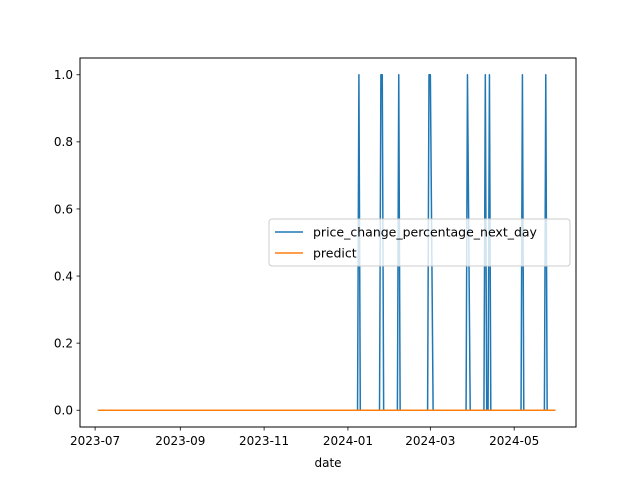 This screenshot has width=640, height=480. Describe the element at coordinates (264, 441) in the screenshot. I see `x-tick-label: 2023-11` at that location.